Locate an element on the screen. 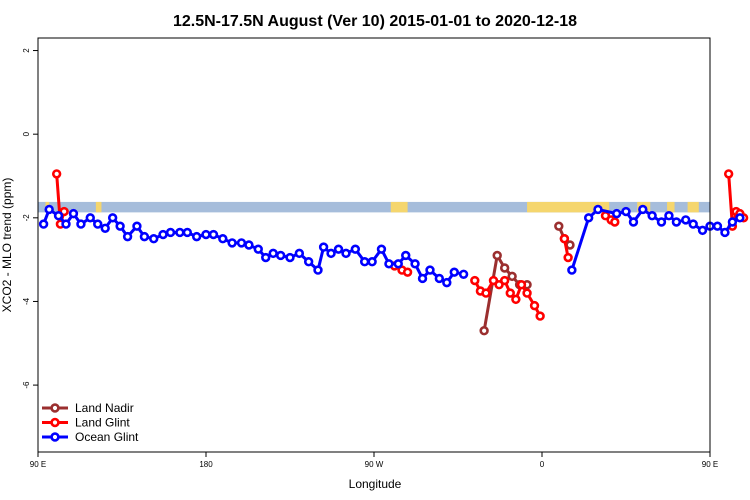 This screenshot has width=750, height=500. legend-label: Ocean Glint is located at coordinates (107, 437).